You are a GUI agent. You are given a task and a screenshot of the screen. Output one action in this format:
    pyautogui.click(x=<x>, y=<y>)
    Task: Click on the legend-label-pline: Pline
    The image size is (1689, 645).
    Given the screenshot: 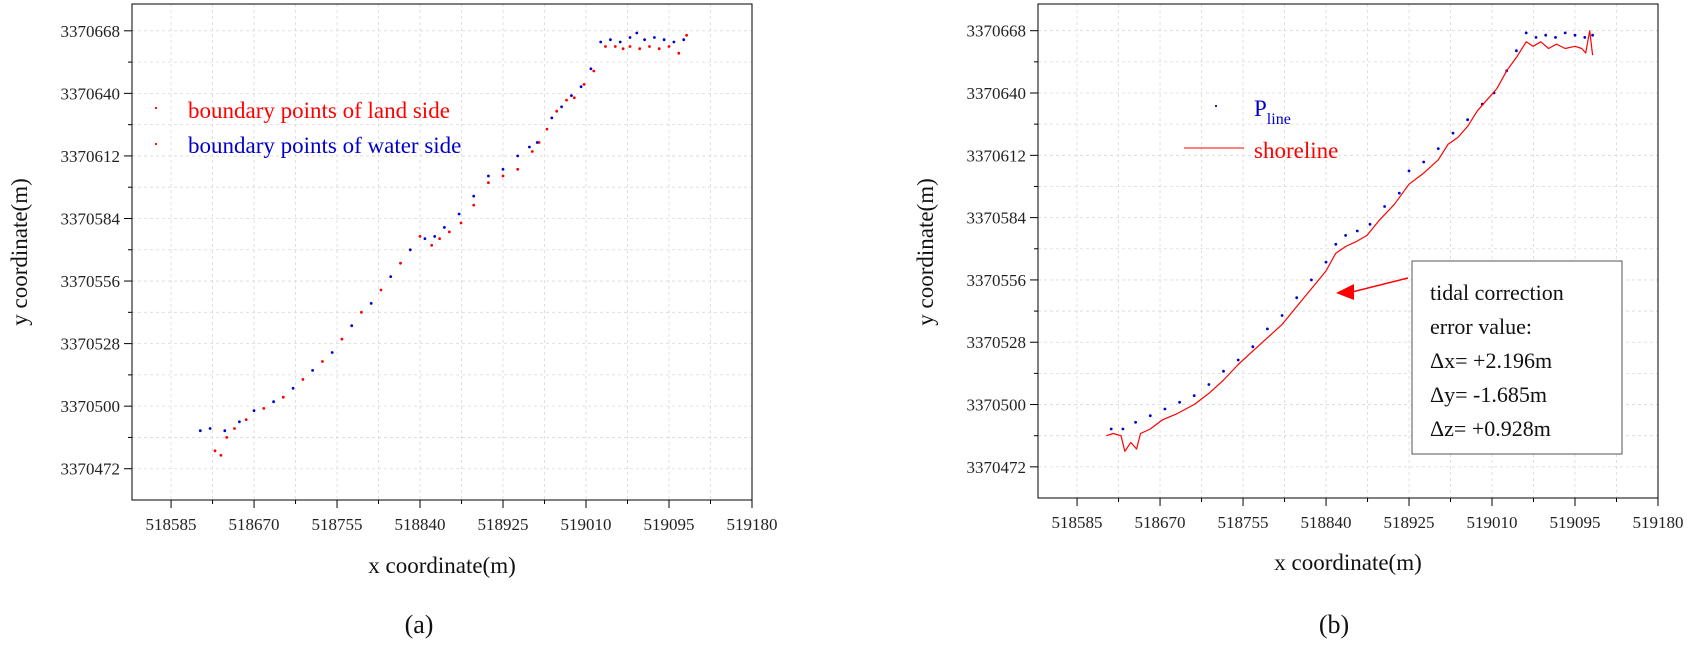 What is the action you would take?
    pyautogui.click(x=1272, y=112)
    